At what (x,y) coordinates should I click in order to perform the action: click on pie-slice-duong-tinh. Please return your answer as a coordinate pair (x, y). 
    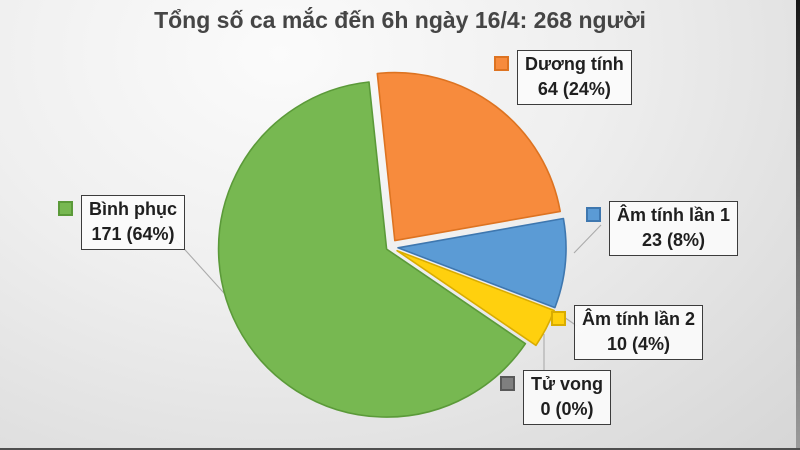
    Looking at the image, I should click on (468, 156).